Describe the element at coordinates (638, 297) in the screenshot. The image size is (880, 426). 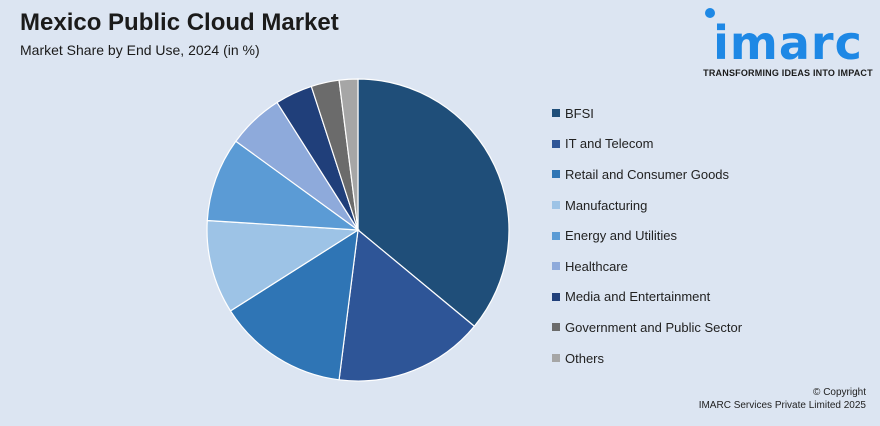
I see `legend-label: Media and Entertainment` at that location.